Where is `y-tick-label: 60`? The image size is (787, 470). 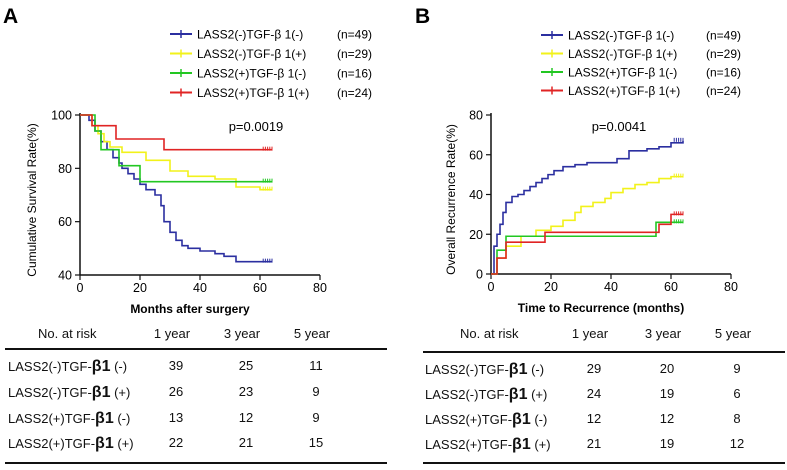 y-tick-label: 60 is located at coordinates (65, 222).